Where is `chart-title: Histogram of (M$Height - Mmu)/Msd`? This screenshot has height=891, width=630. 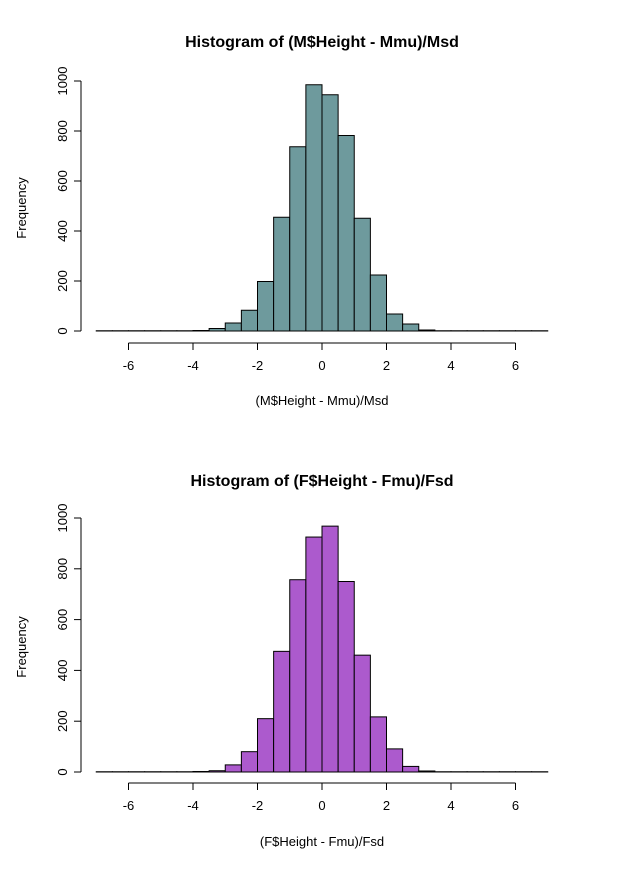
chart-title: Histogram of (M$Height - Mmu)/Msd is located at coordinates (322, 42).